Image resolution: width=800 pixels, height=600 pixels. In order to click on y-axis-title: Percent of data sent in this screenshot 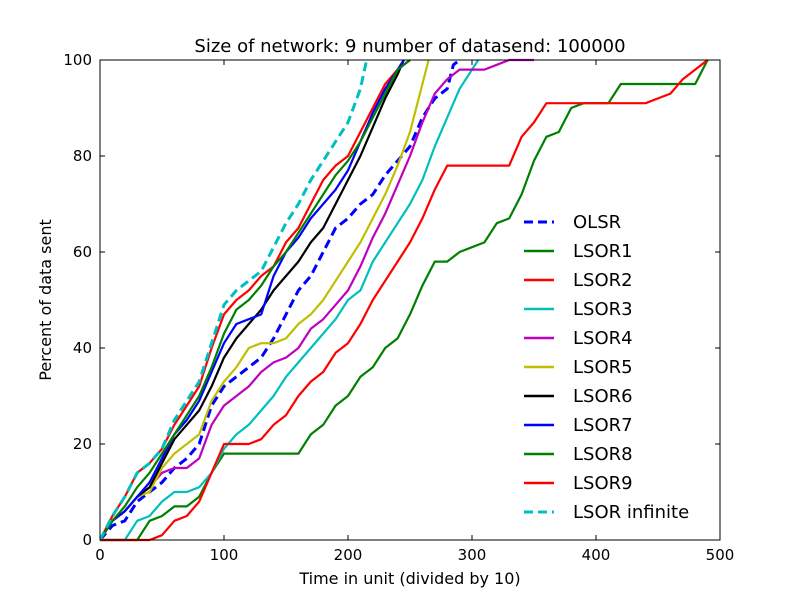, I will do `click(45, 300)`.